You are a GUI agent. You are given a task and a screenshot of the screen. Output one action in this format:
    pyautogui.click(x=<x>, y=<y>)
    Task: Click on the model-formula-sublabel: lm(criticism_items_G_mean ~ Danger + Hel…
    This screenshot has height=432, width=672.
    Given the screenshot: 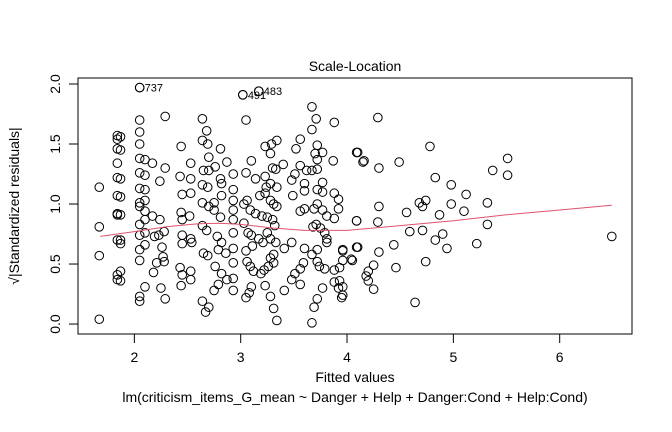 What is the action you would take?
    pyautogui.click(x=354, y=397)
    